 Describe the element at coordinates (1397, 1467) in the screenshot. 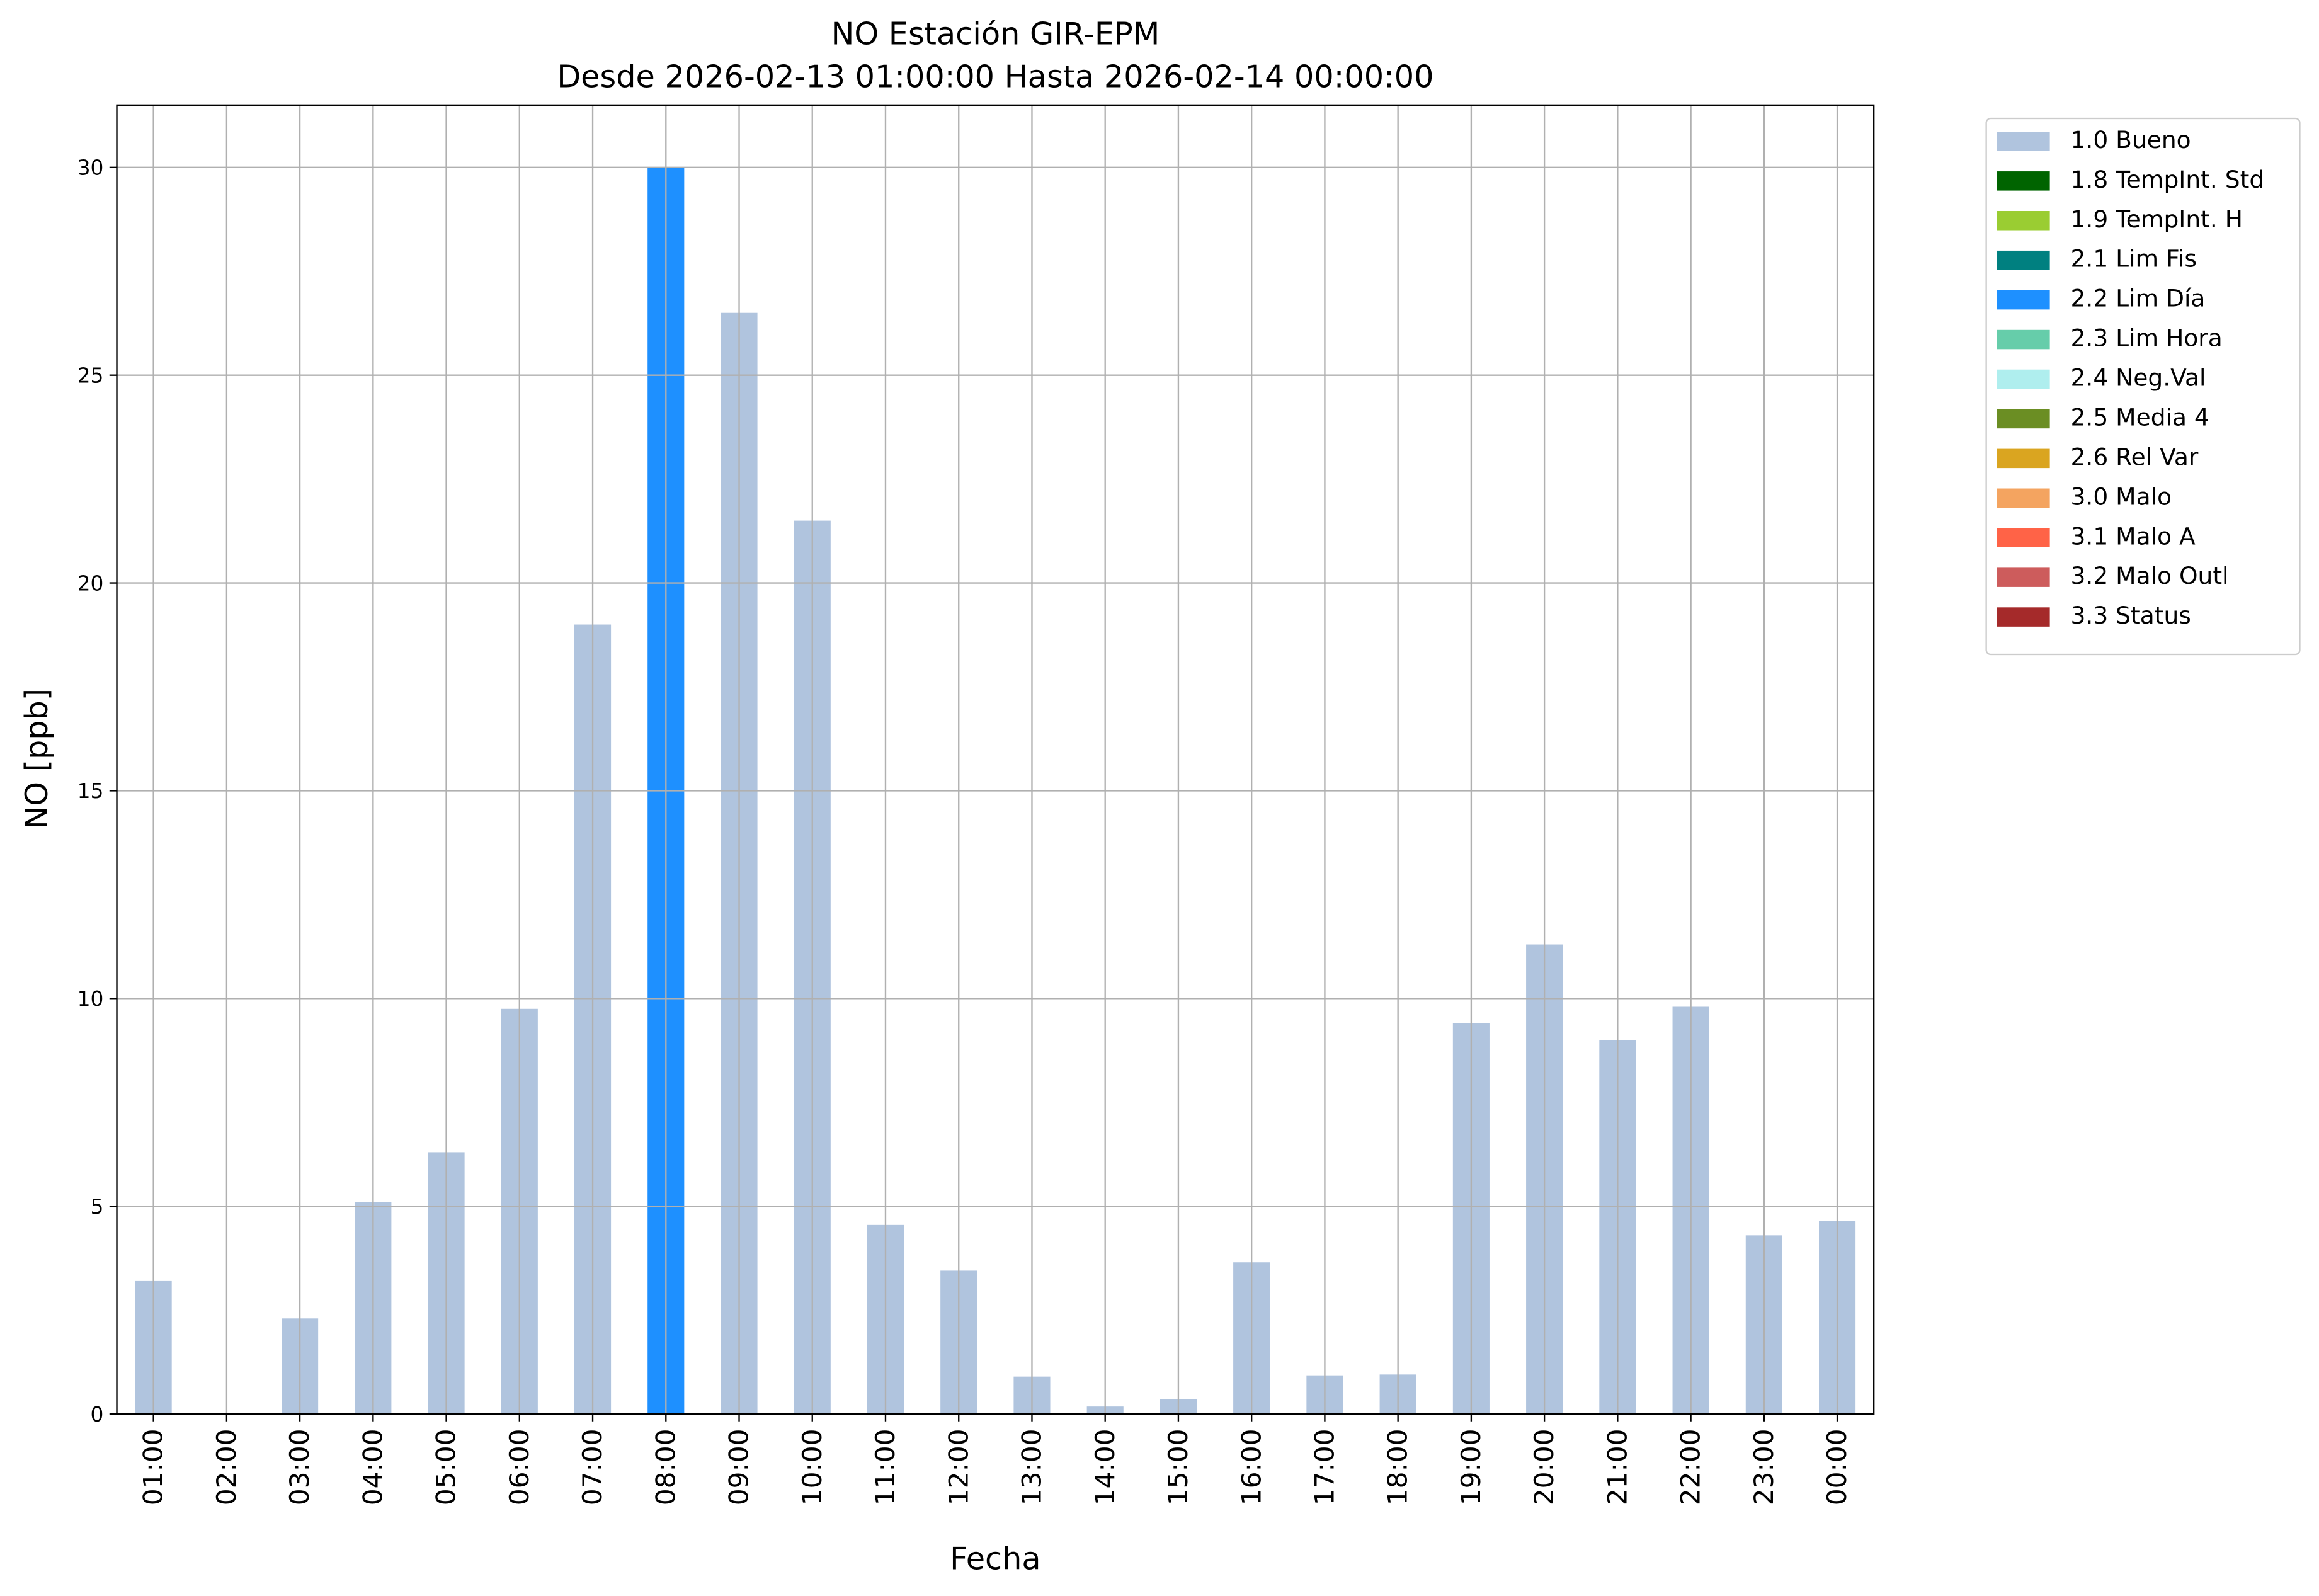

I see `x-tick-label: 18:00` at that location.